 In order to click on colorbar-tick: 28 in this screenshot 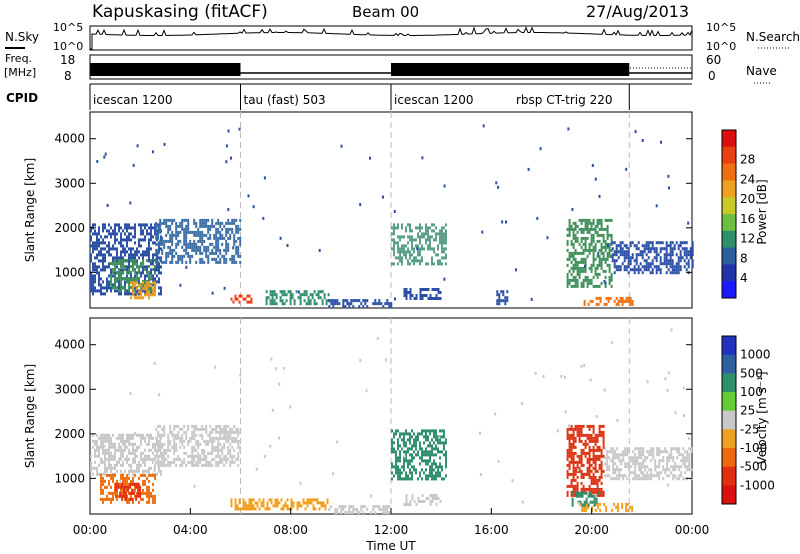, I will do `click(747, 160)`.